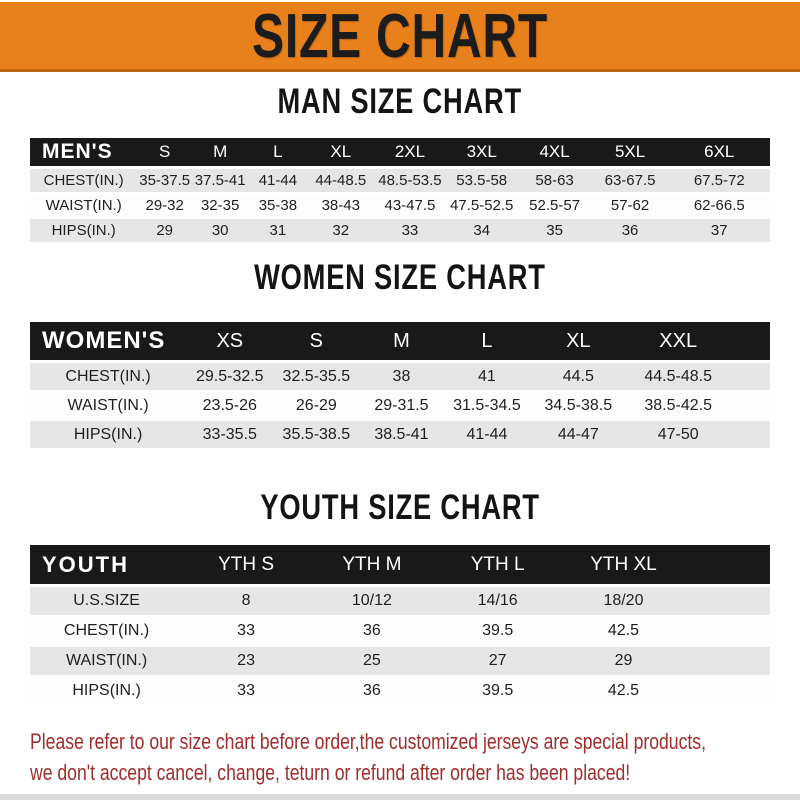  Describe the element at coordinates (719, 206) in the screenshot. I see `size-value-cell: 62-66.5` at that location.